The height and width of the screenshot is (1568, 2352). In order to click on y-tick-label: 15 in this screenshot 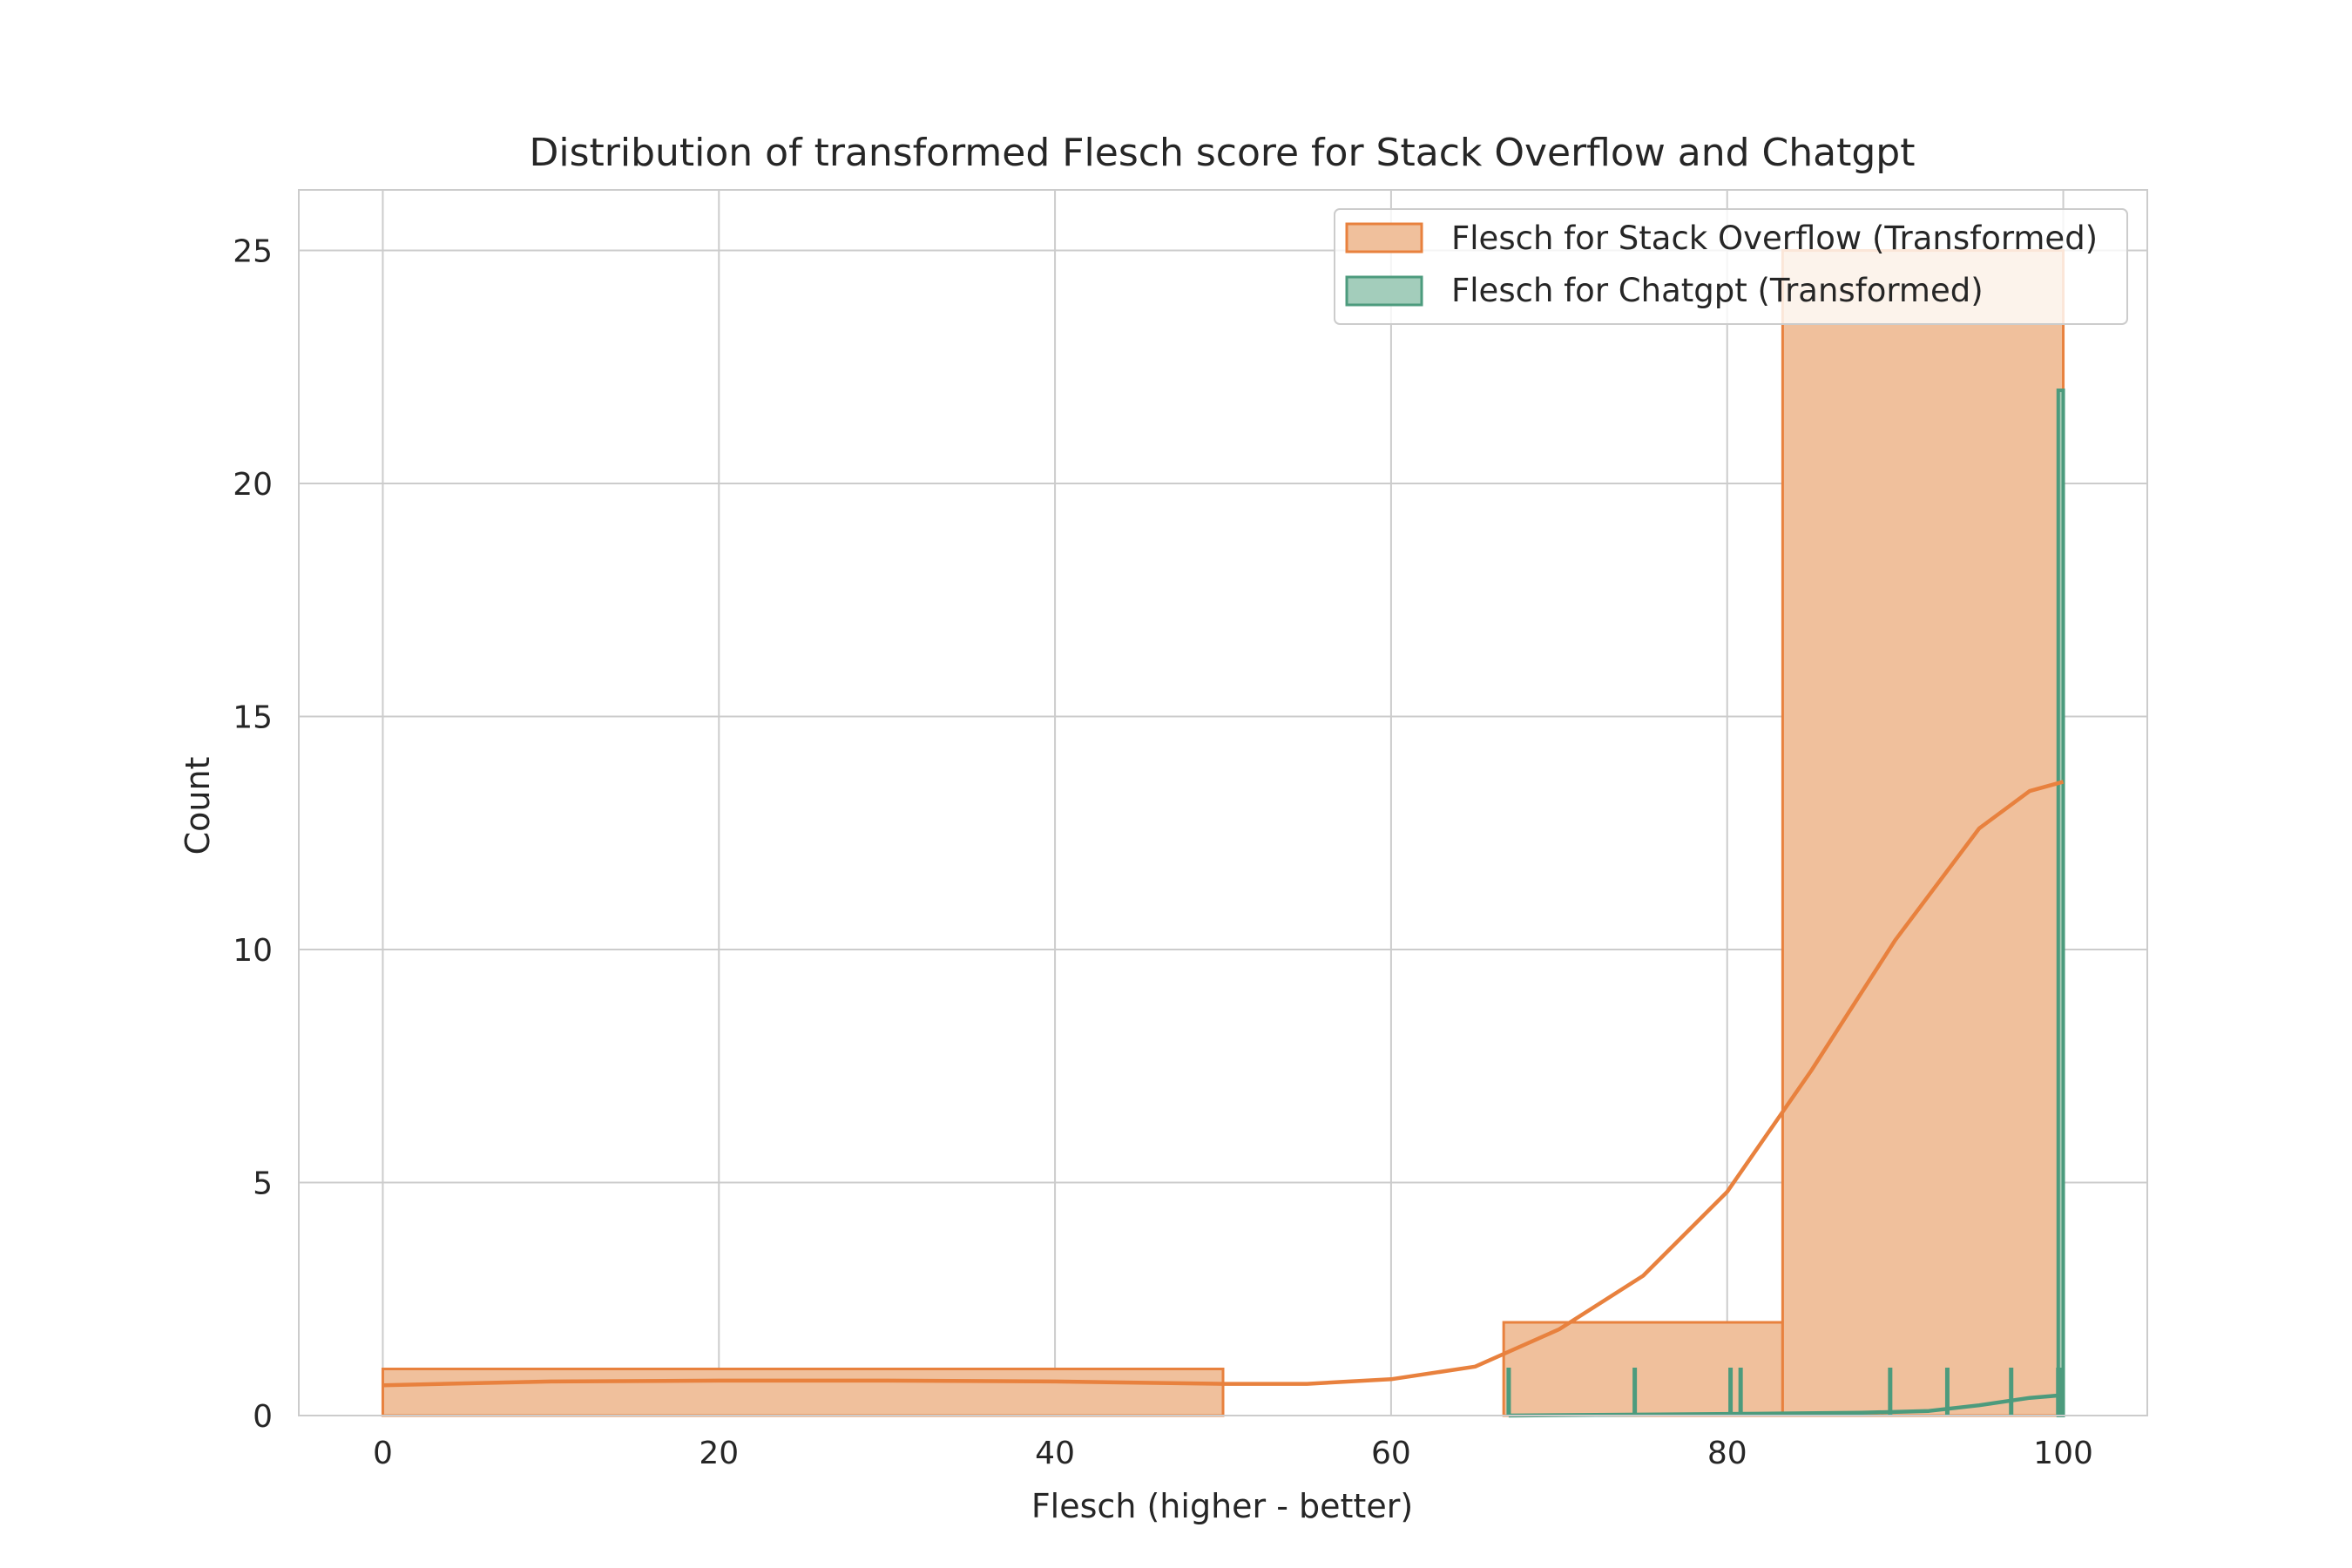, I will do `click(253, 718)`.